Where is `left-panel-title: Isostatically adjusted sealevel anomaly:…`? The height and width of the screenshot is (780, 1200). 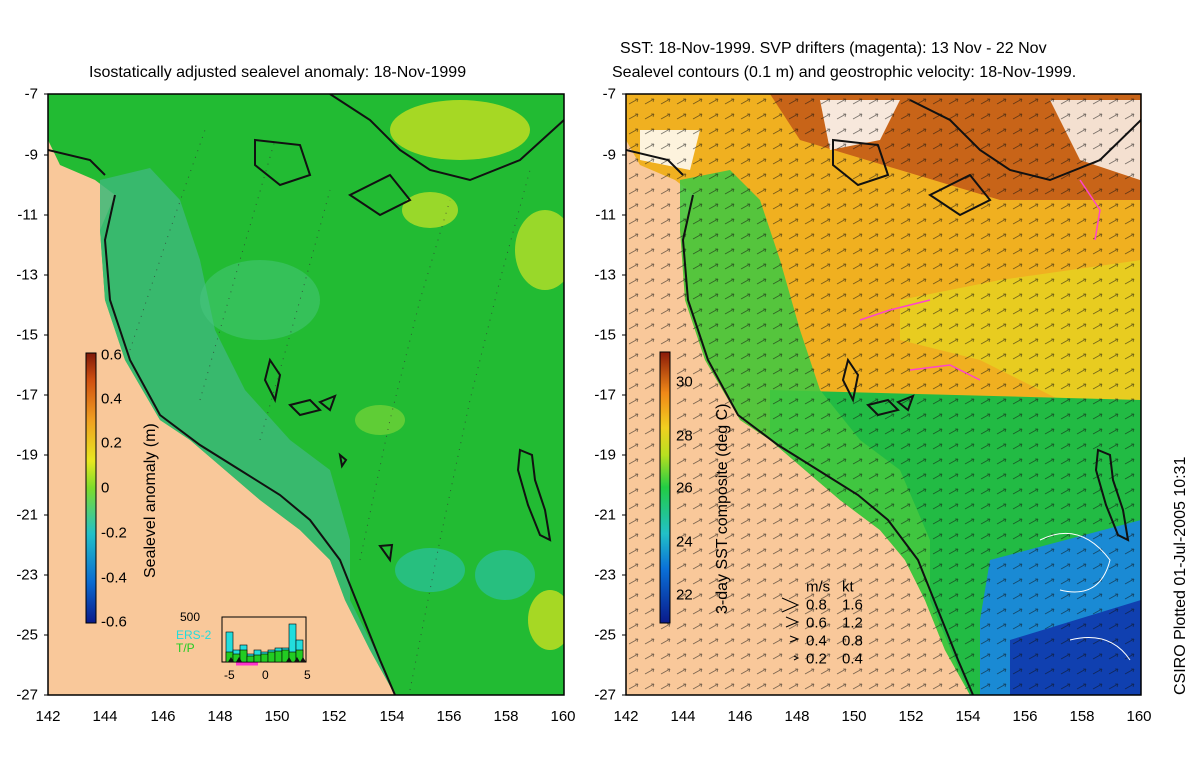 left-panel-title: Isostatically adjusted sealevel anomaly:… is located at coordinates (278, 72).